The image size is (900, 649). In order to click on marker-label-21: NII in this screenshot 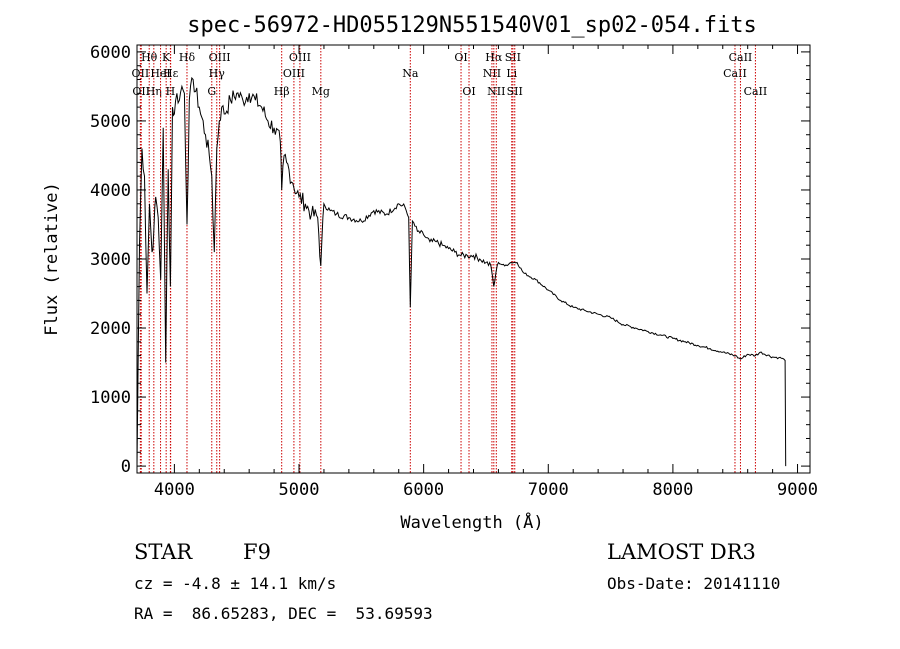, I will do `click(496, 91)`.